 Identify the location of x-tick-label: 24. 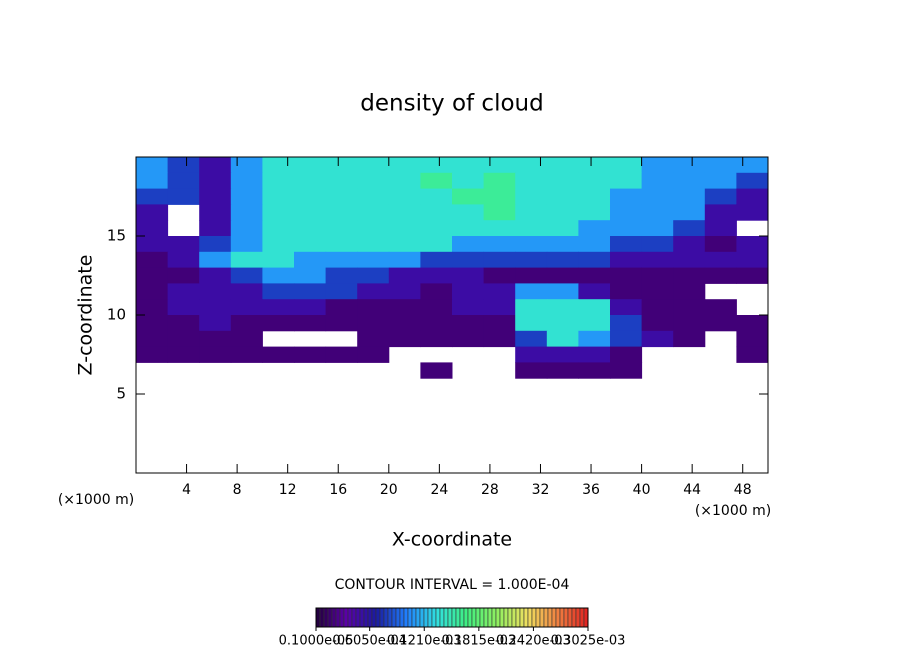
(439, 490).